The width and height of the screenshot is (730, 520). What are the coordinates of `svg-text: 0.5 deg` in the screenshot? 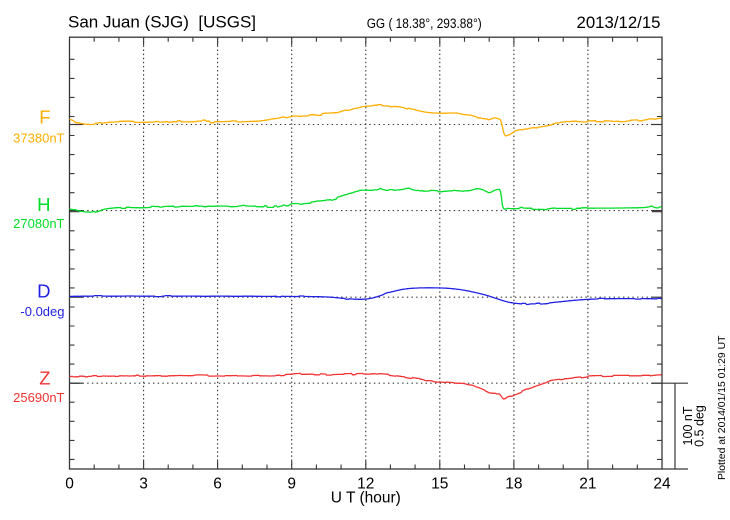 It's located at (700, 426).